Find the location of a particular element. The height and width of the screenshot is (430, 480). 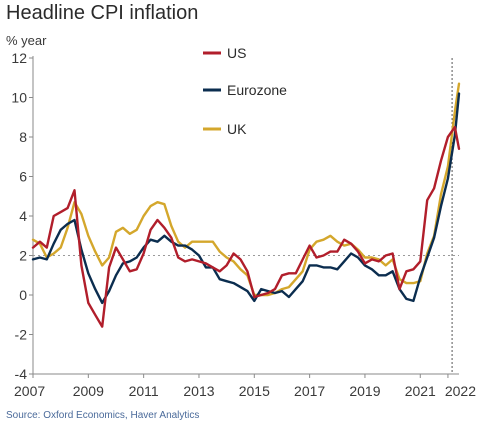

x-tick-label: 2009 is located at coordinates (88, 391).